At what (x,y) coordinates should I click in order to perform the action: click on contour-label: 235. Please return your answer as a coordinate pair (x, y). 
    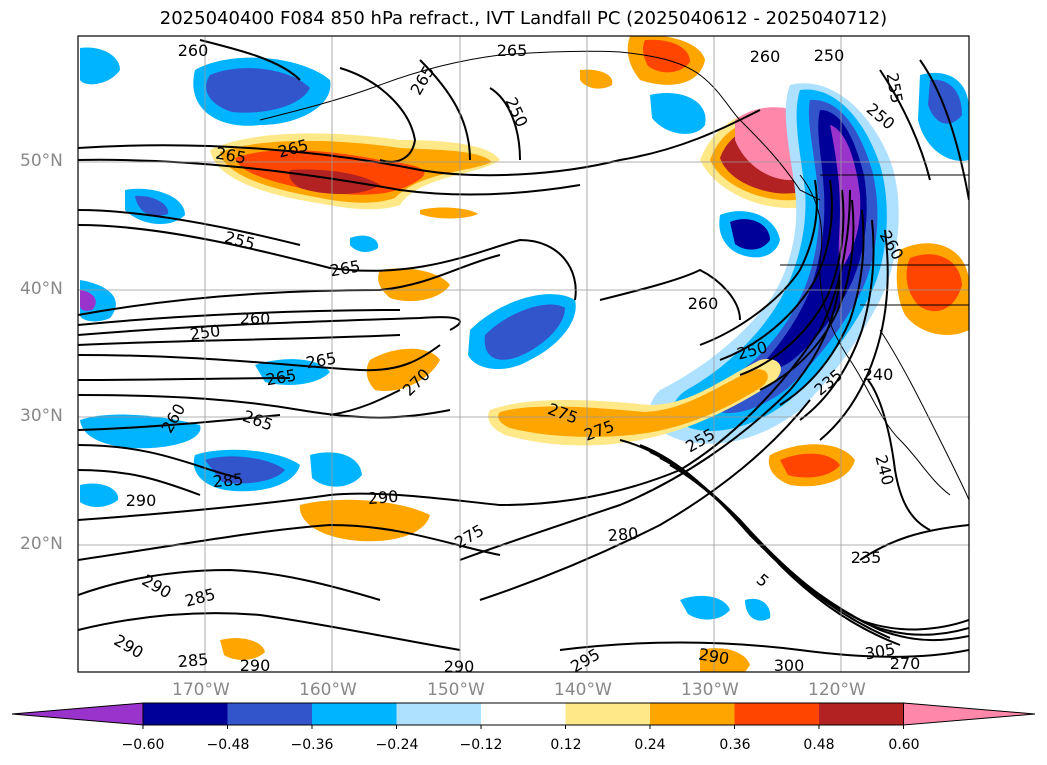
    Looking at the image, I should click on (866, 557).